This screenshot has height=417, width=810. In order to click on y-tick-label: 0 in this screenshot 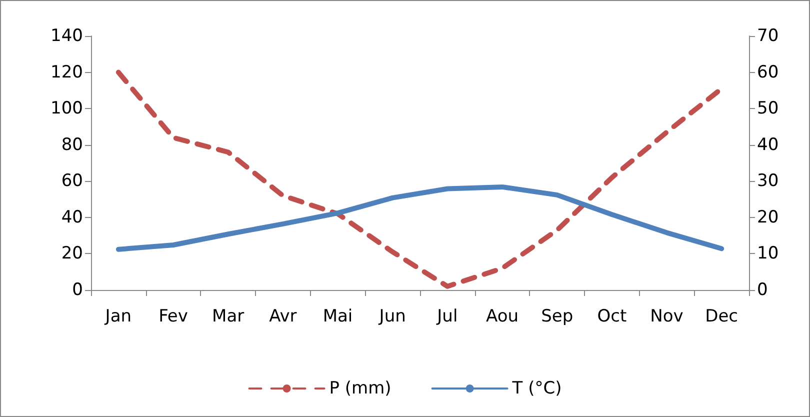, I will do `click(77, 290)`.